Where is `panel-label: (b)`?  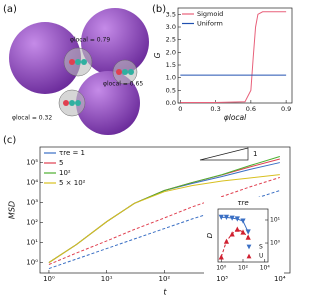
panel-label: (b) is located at coordinates (159, 9).